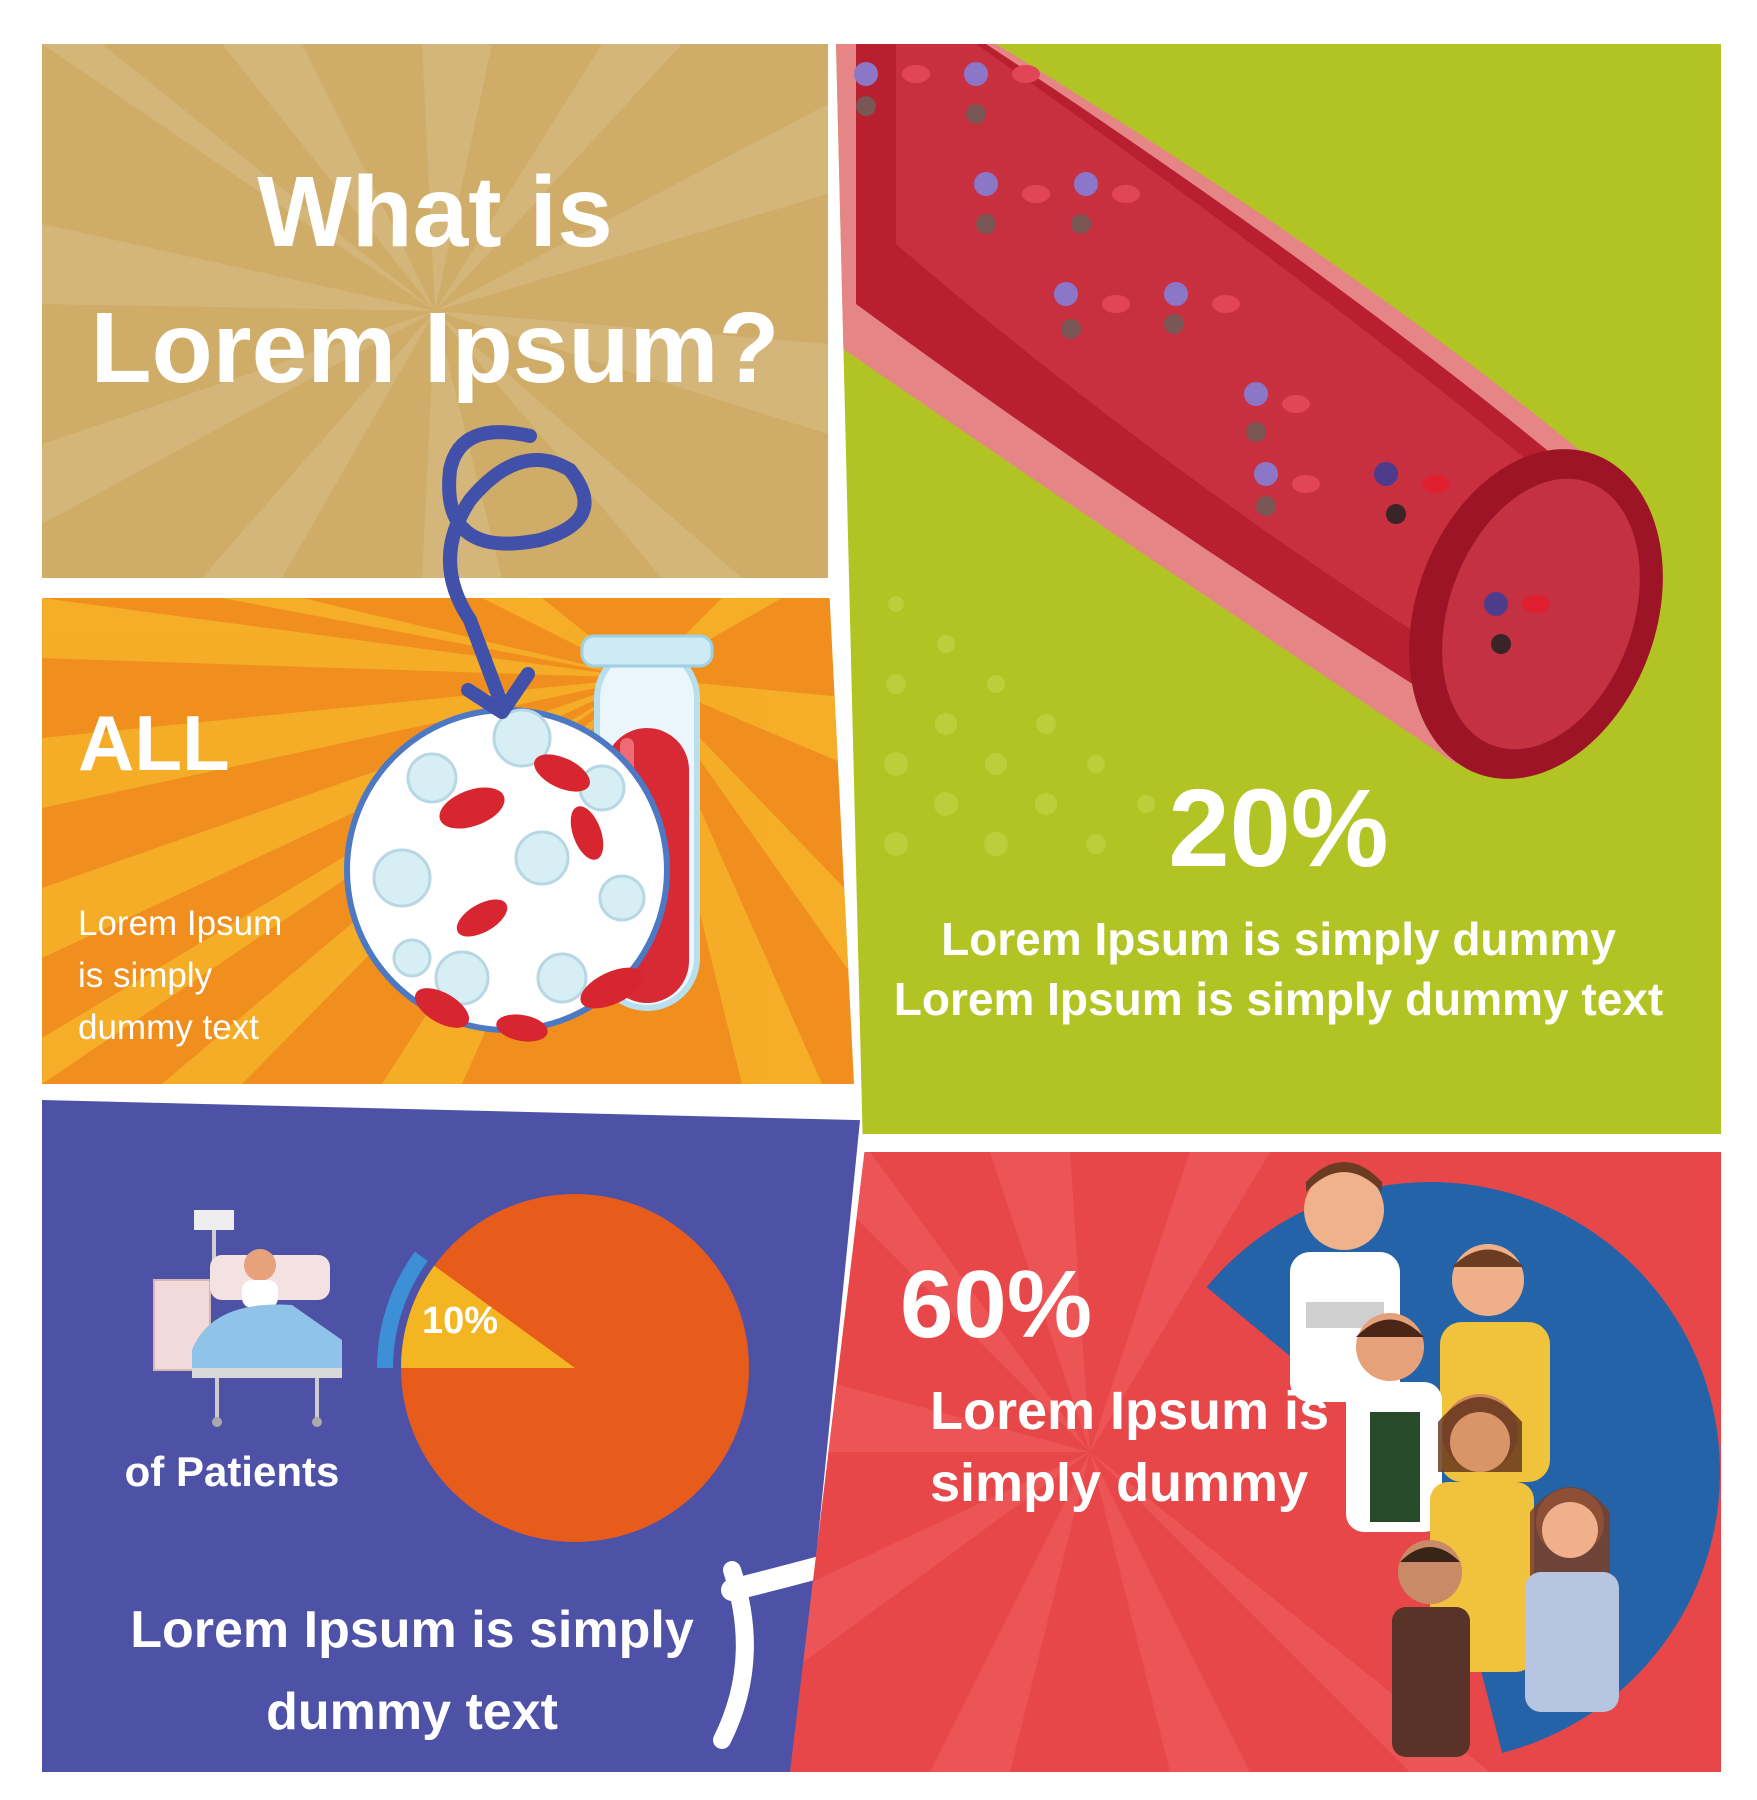 The width and height of the screenshot is (1757, 1800). What do you see at coordinates (247, 1318) in the screenshot?
I see `hospital-bed-icon` at bounding box center [247, 1318].